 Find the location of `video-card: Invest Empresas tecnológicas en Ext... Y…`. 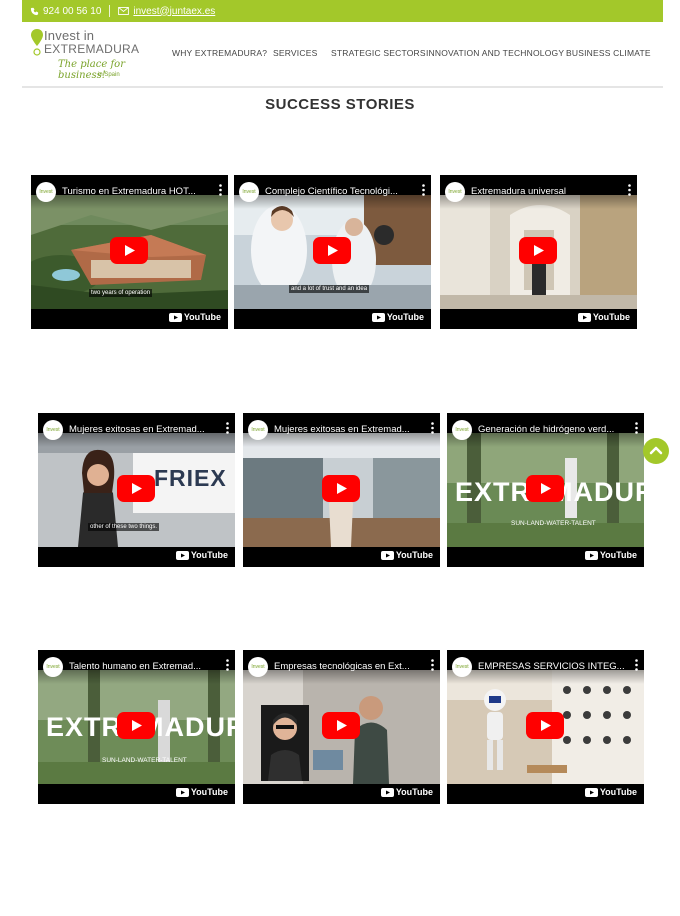

video-card: Invest Empresas tecnológicas en Ext... Y… is located at coordinates (341, 727).